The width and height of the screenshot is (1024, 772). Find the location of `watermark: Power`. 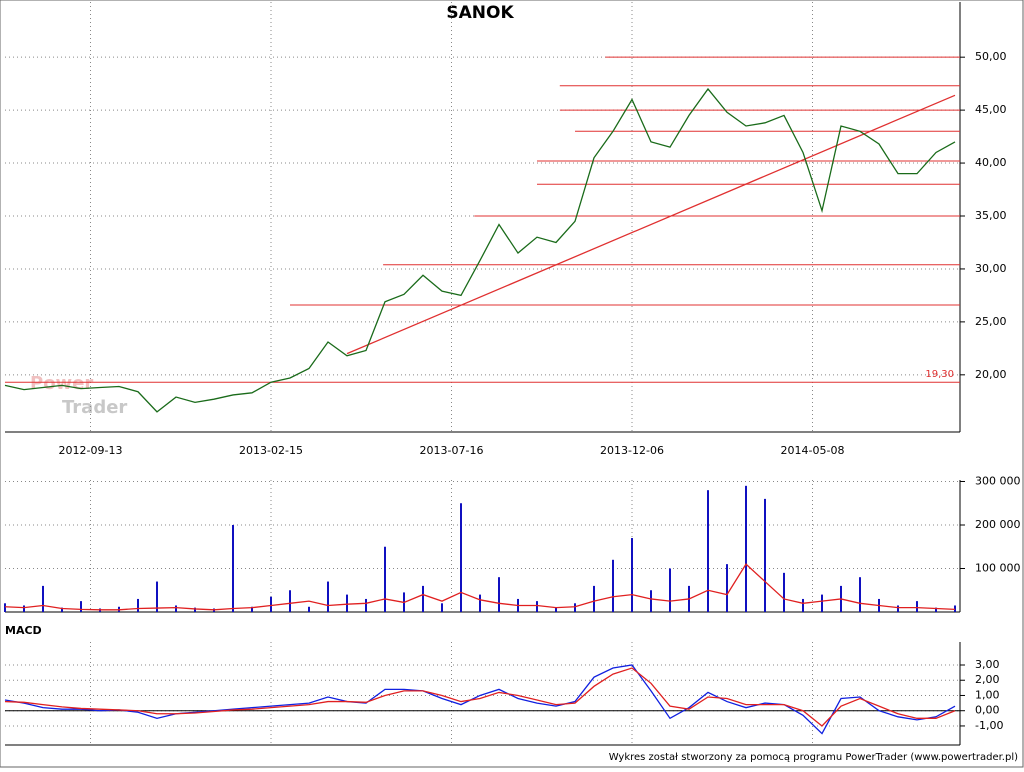

watermark: Power is located at coordinates (61, 383).